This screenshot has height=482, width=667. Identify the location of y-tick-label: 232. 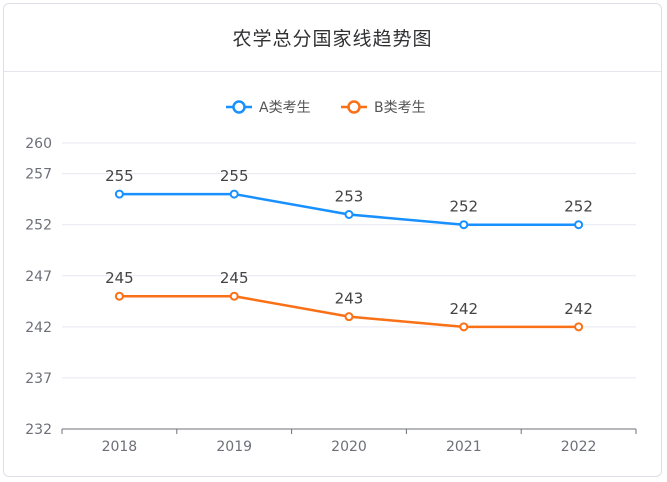
(38, 430).